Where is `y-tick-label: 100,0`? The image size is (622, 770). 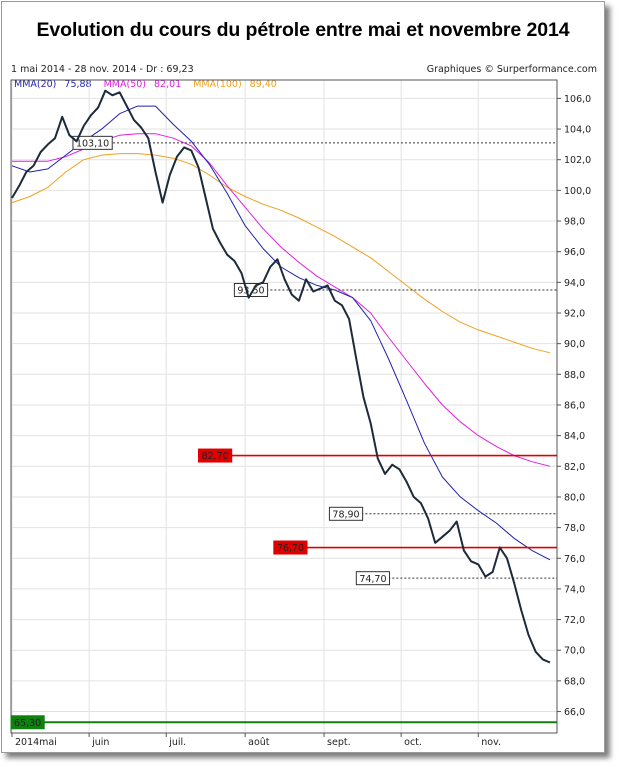 y-tick-label: 100,0 is located at coordinates (577, 191).